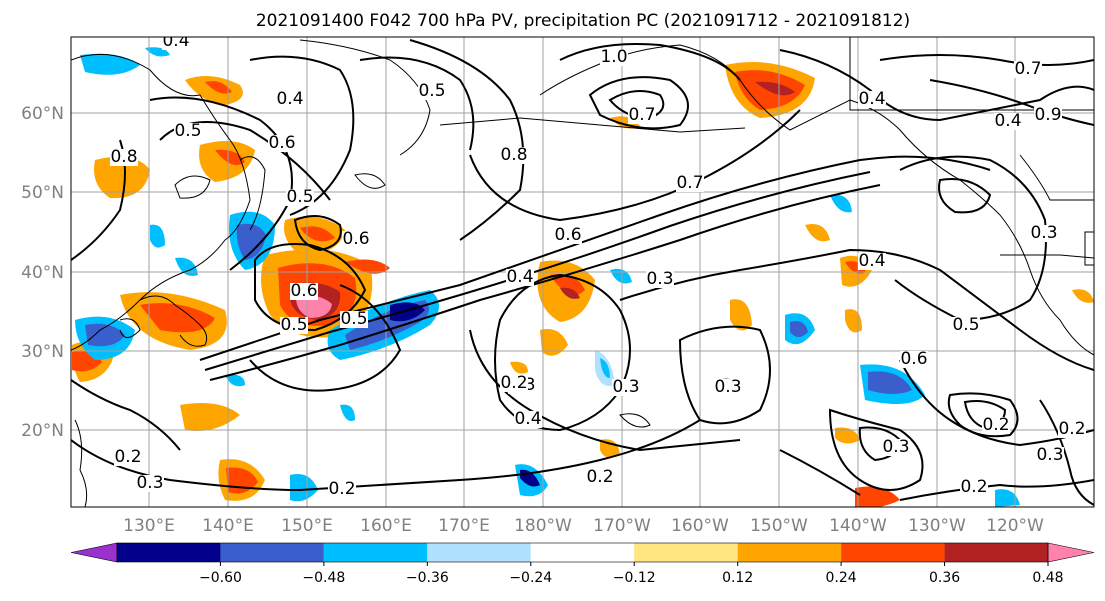 Image resolution: width=1105 pixels, height=601 pixels. What do you see at coordinates (314, 306) in the screenshot?
I see `precip-positive-peak` at bounding box center [314, 306].